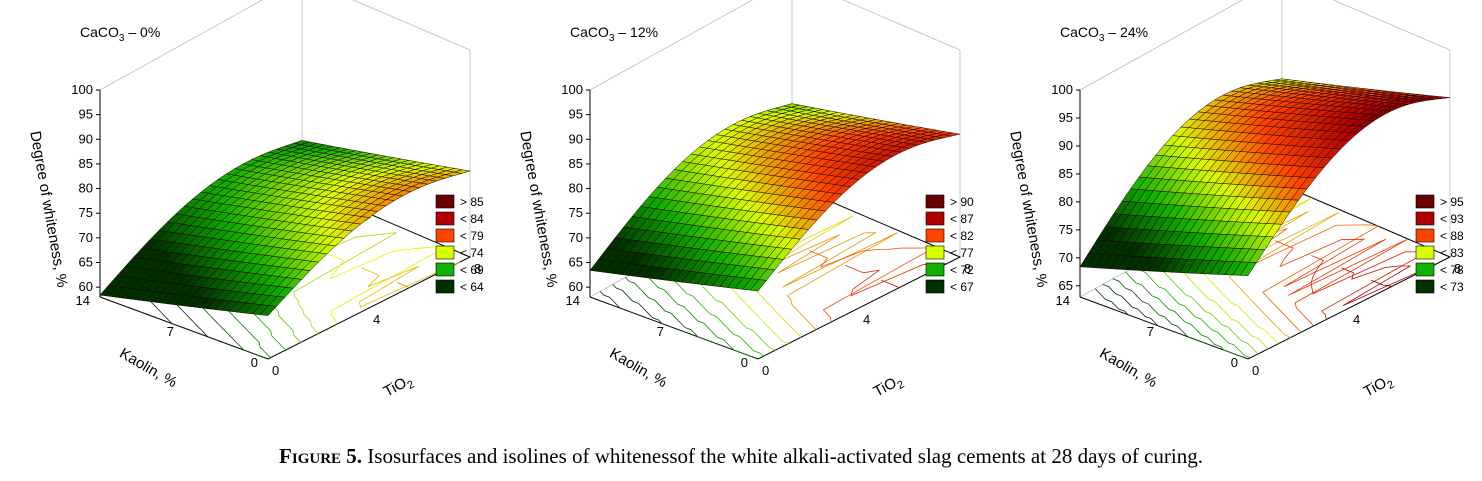 The width and height of the screenshot is (1482, 481). I want to click on legend-label: < 77, so click(962, 253).